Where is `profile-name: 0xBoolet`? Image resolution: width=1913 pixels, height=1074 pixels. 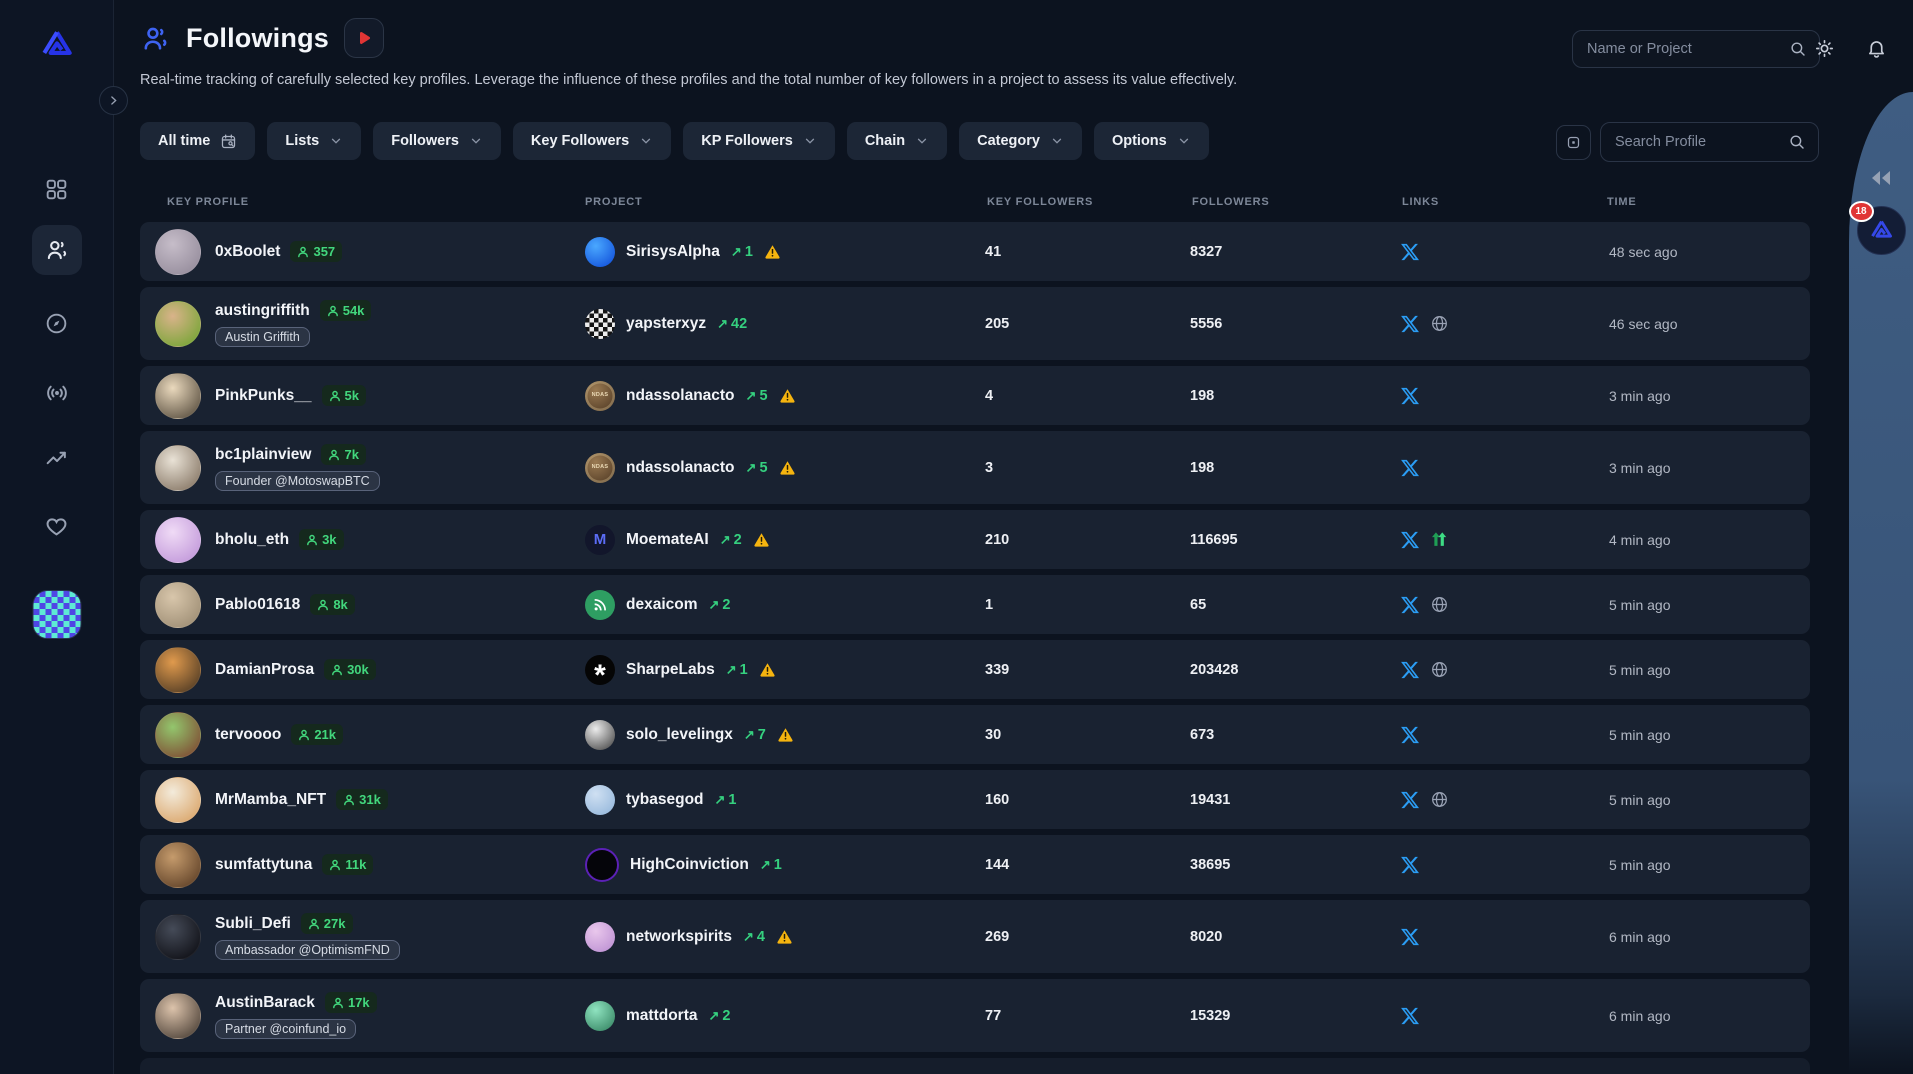 profile-name: 0xBoolet is located at coordinates (248, 251).